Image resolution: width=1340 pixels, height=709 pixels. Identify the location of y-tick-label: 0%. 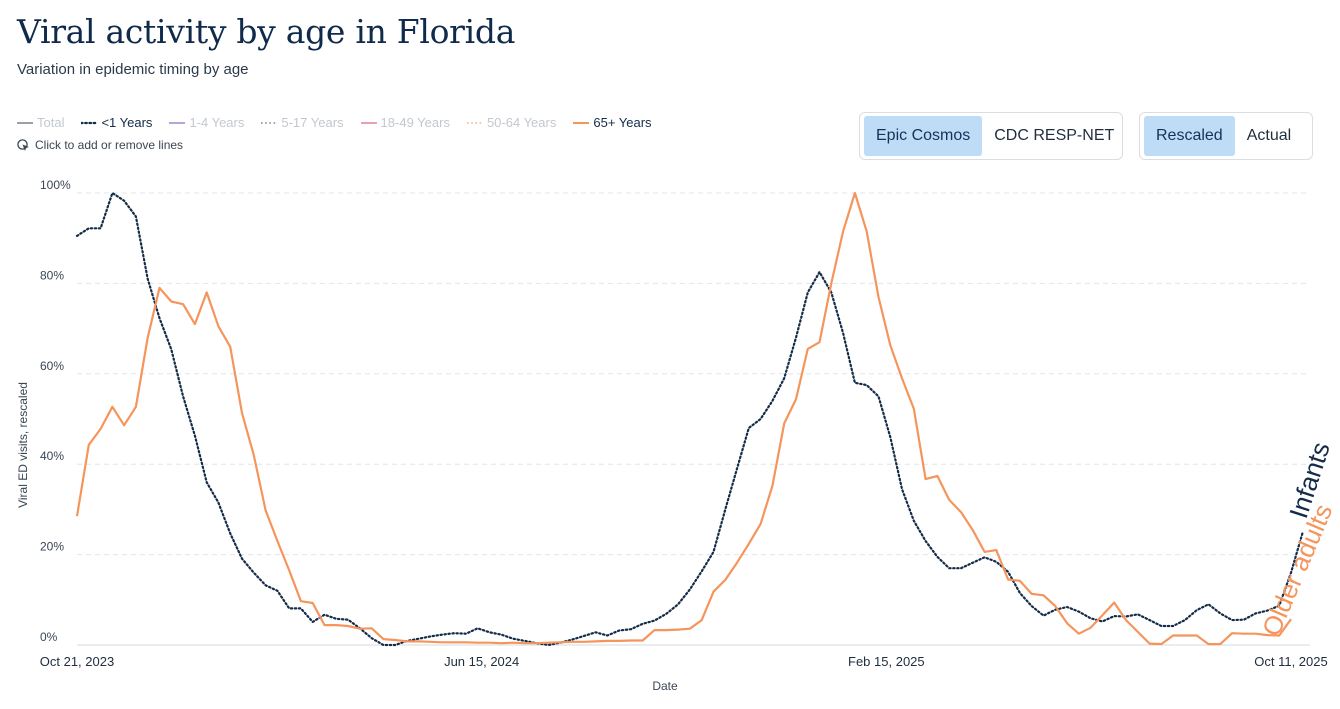
(49, 637).